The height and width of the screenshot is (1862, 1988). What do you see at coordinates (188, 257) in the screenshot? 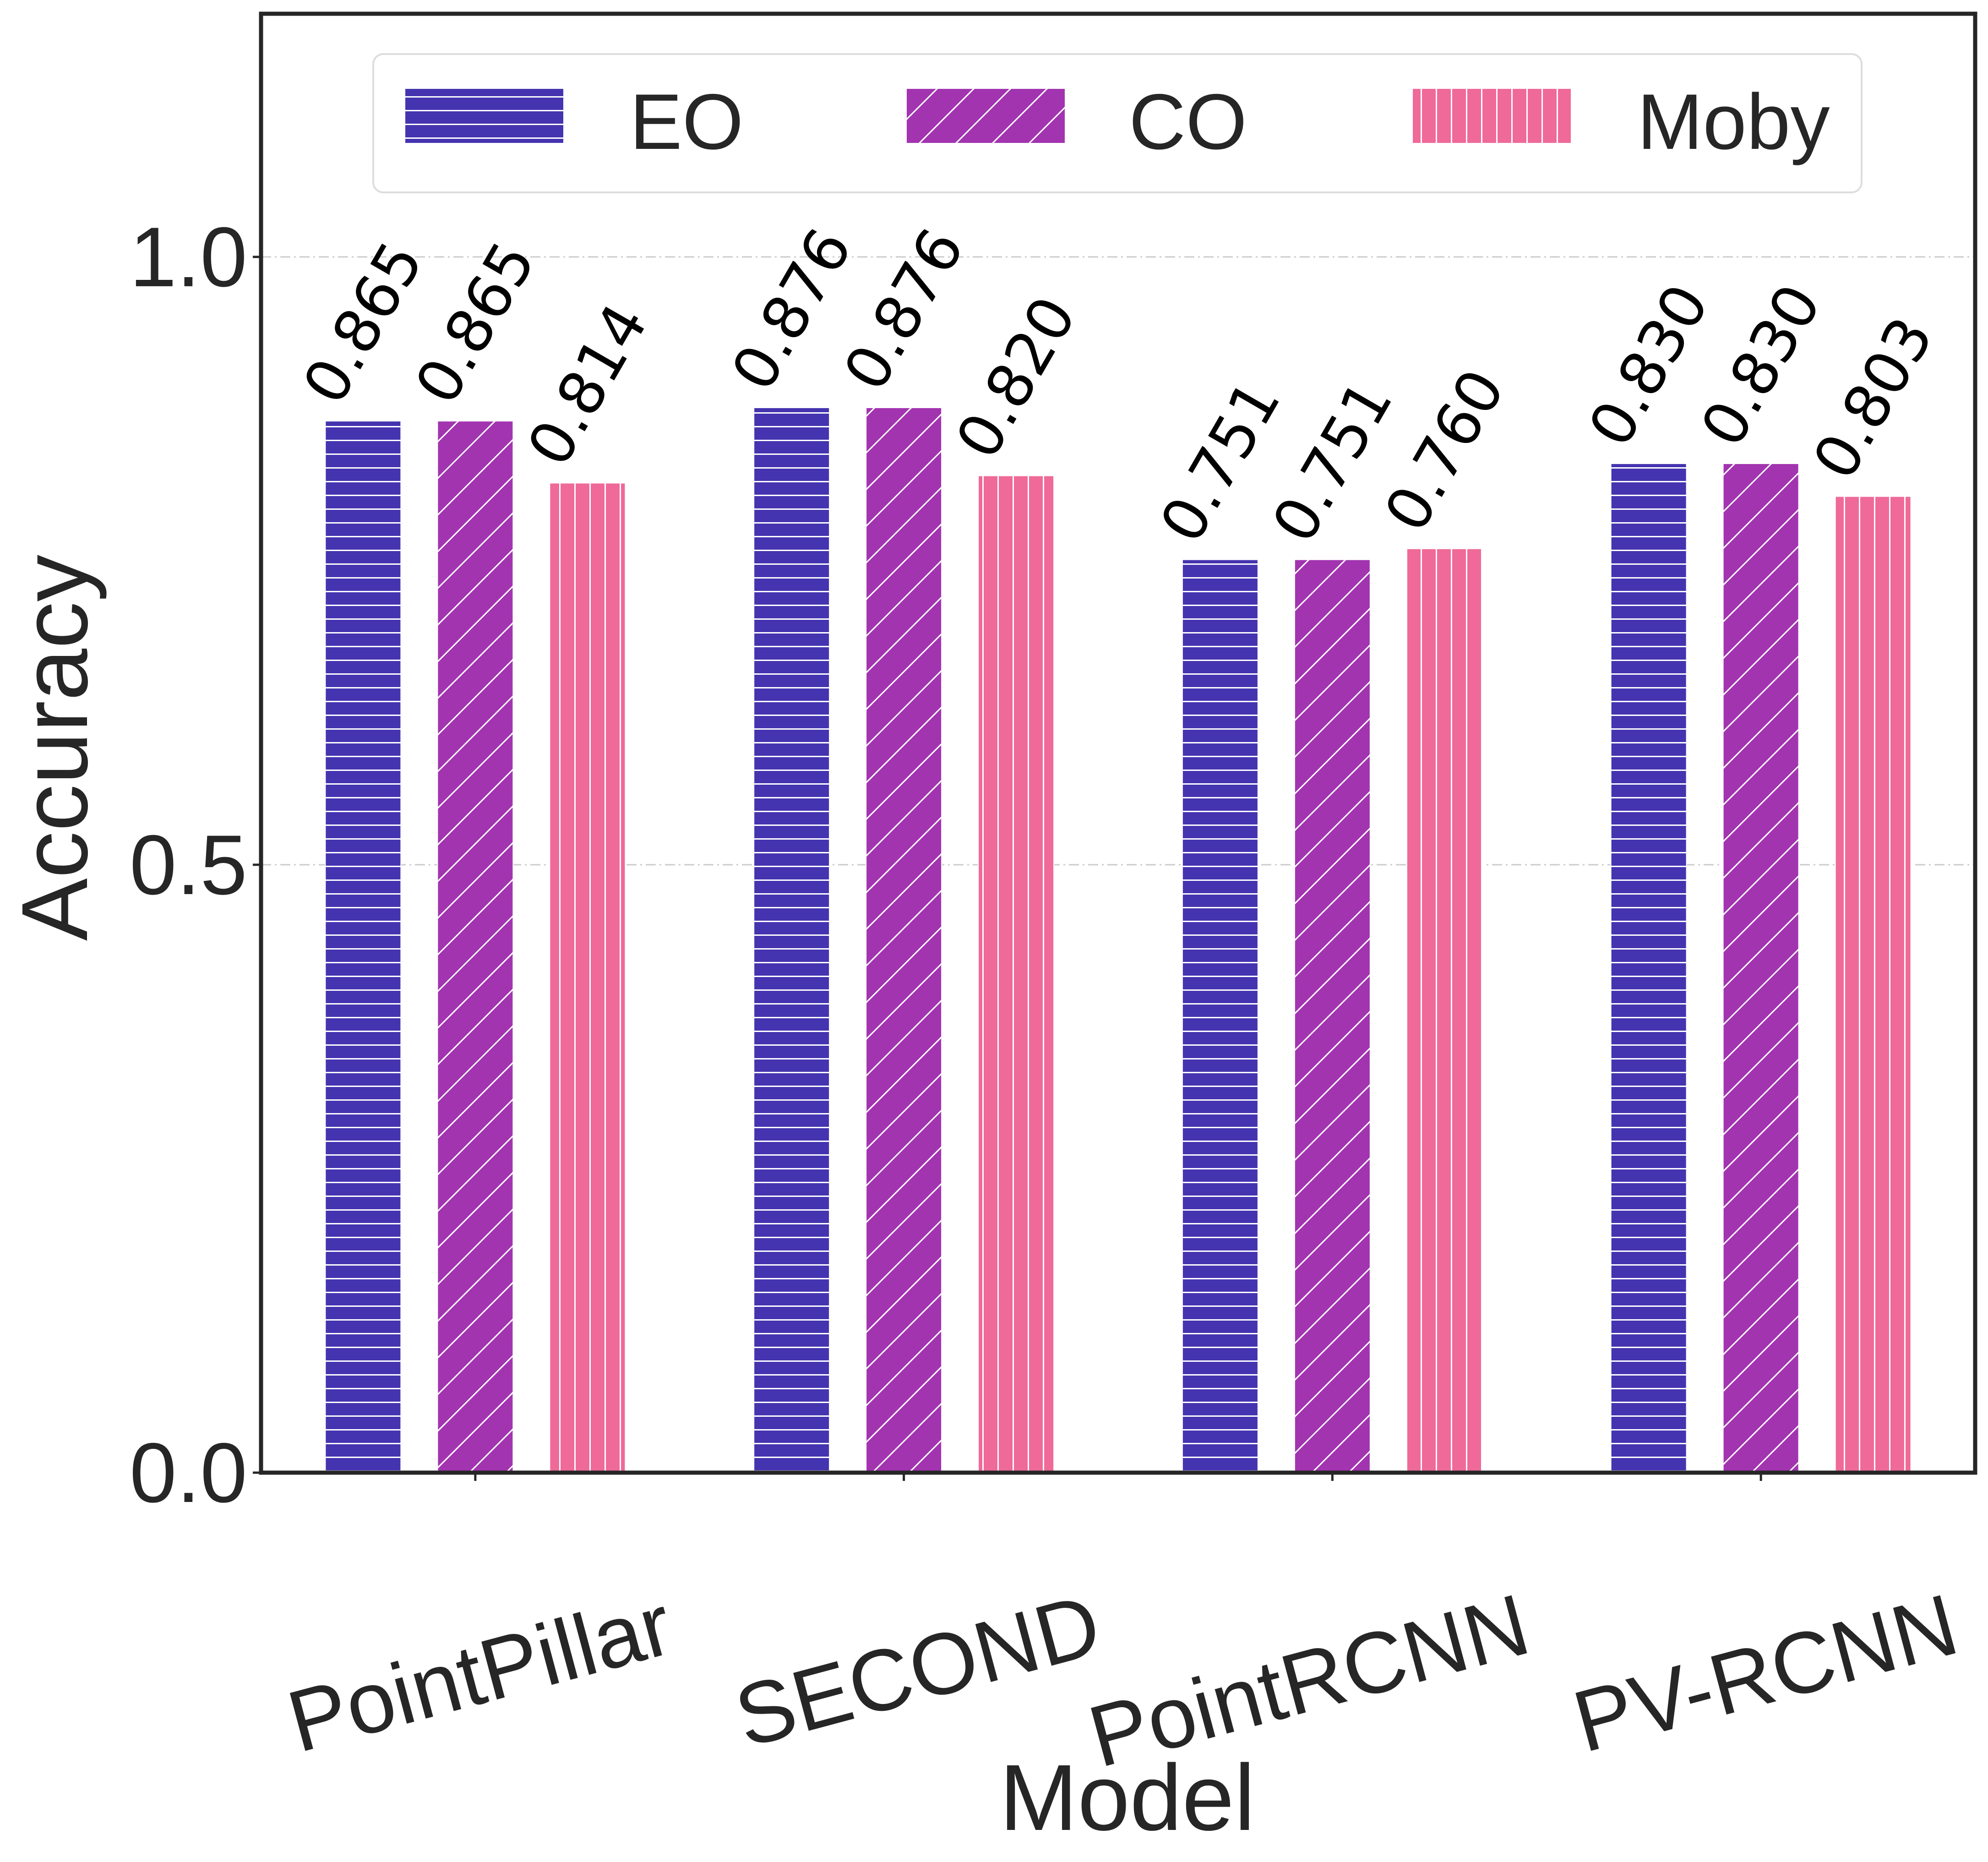
I see `y-tick-label: 1.0` at bounding box center [188, 257].